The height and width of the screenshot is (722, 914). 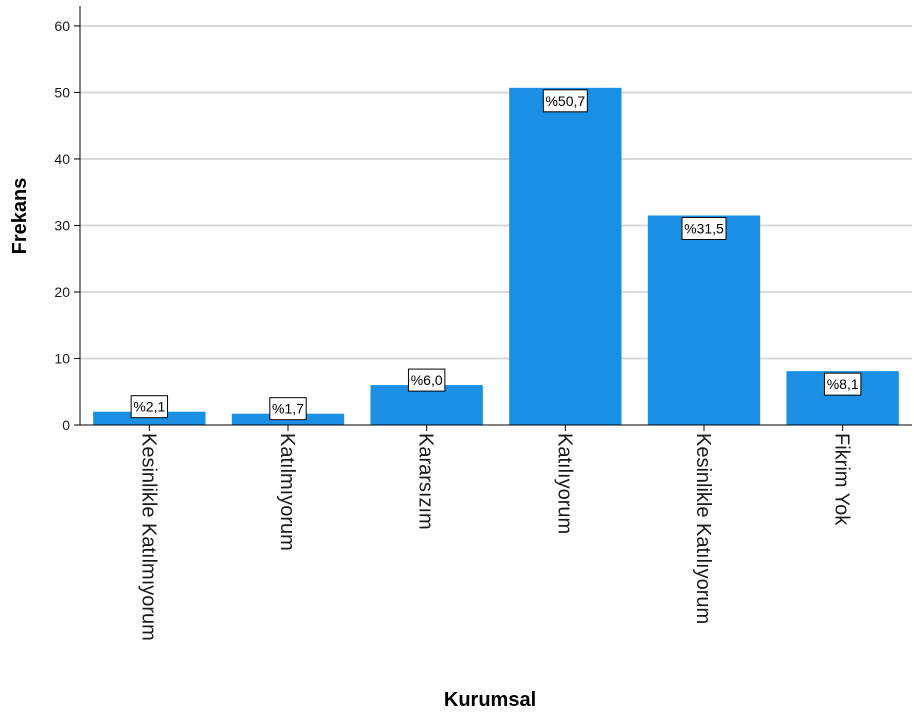 What do you see at coordinates (703, 528) in the screenshot?
I see `x-category-label: Kesinlikle Katılıyorum` at bounding box center [703, 528].